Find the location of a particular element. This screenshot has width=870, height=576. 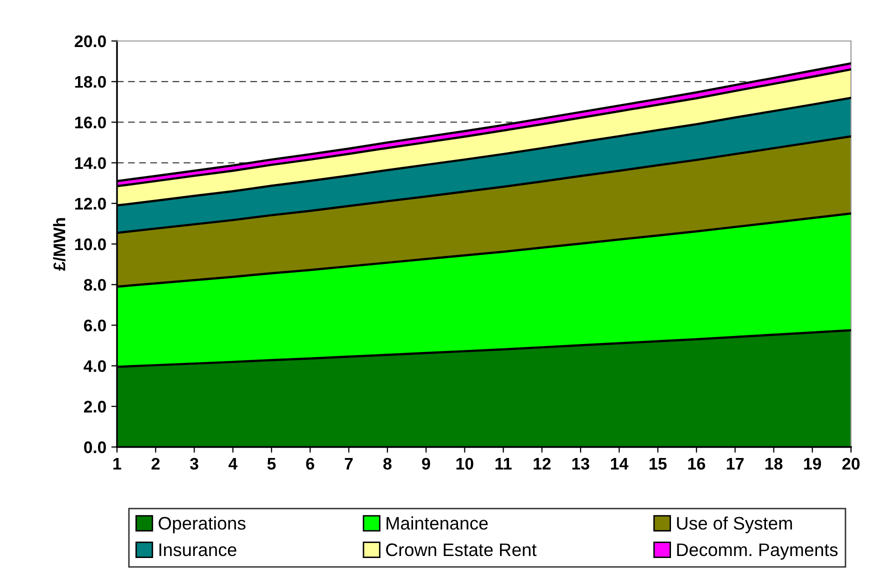

y-tick-label: 8.0 is located at coordinates (95, 285).